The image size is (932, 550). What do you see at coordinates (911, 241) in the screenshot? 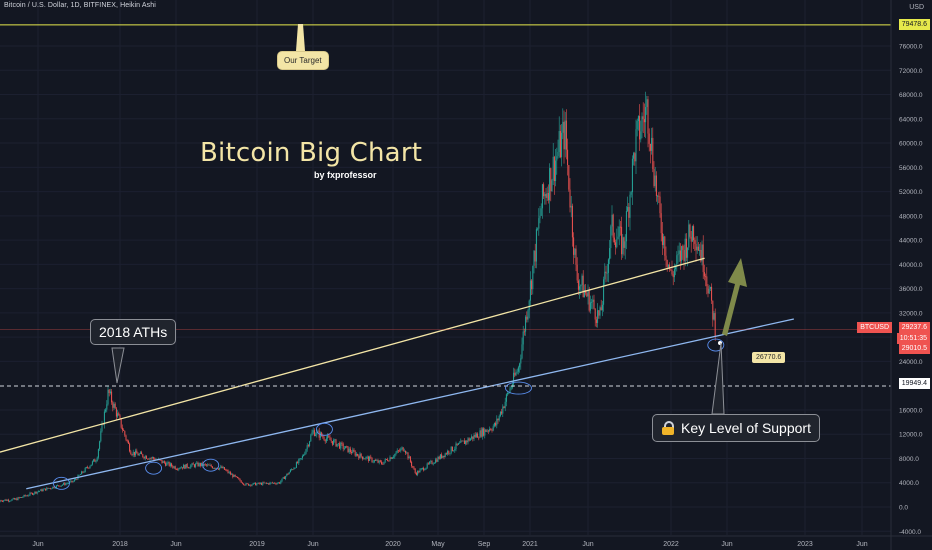
I see `y-tick-label: 44000.0` at bounding box center [911, 241].